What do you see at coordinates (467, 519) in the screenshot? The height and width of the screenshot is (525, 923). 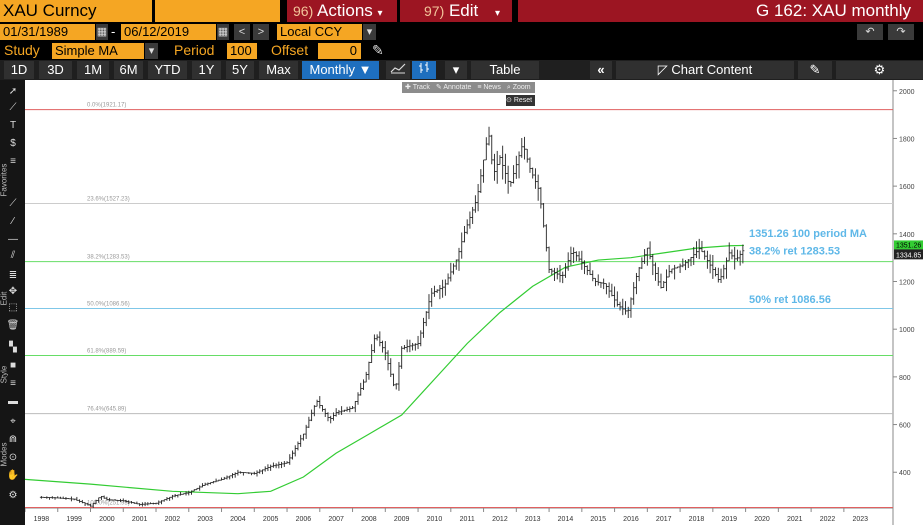 I see `x-tick-label: 2011` at bounding box center [467, 519].